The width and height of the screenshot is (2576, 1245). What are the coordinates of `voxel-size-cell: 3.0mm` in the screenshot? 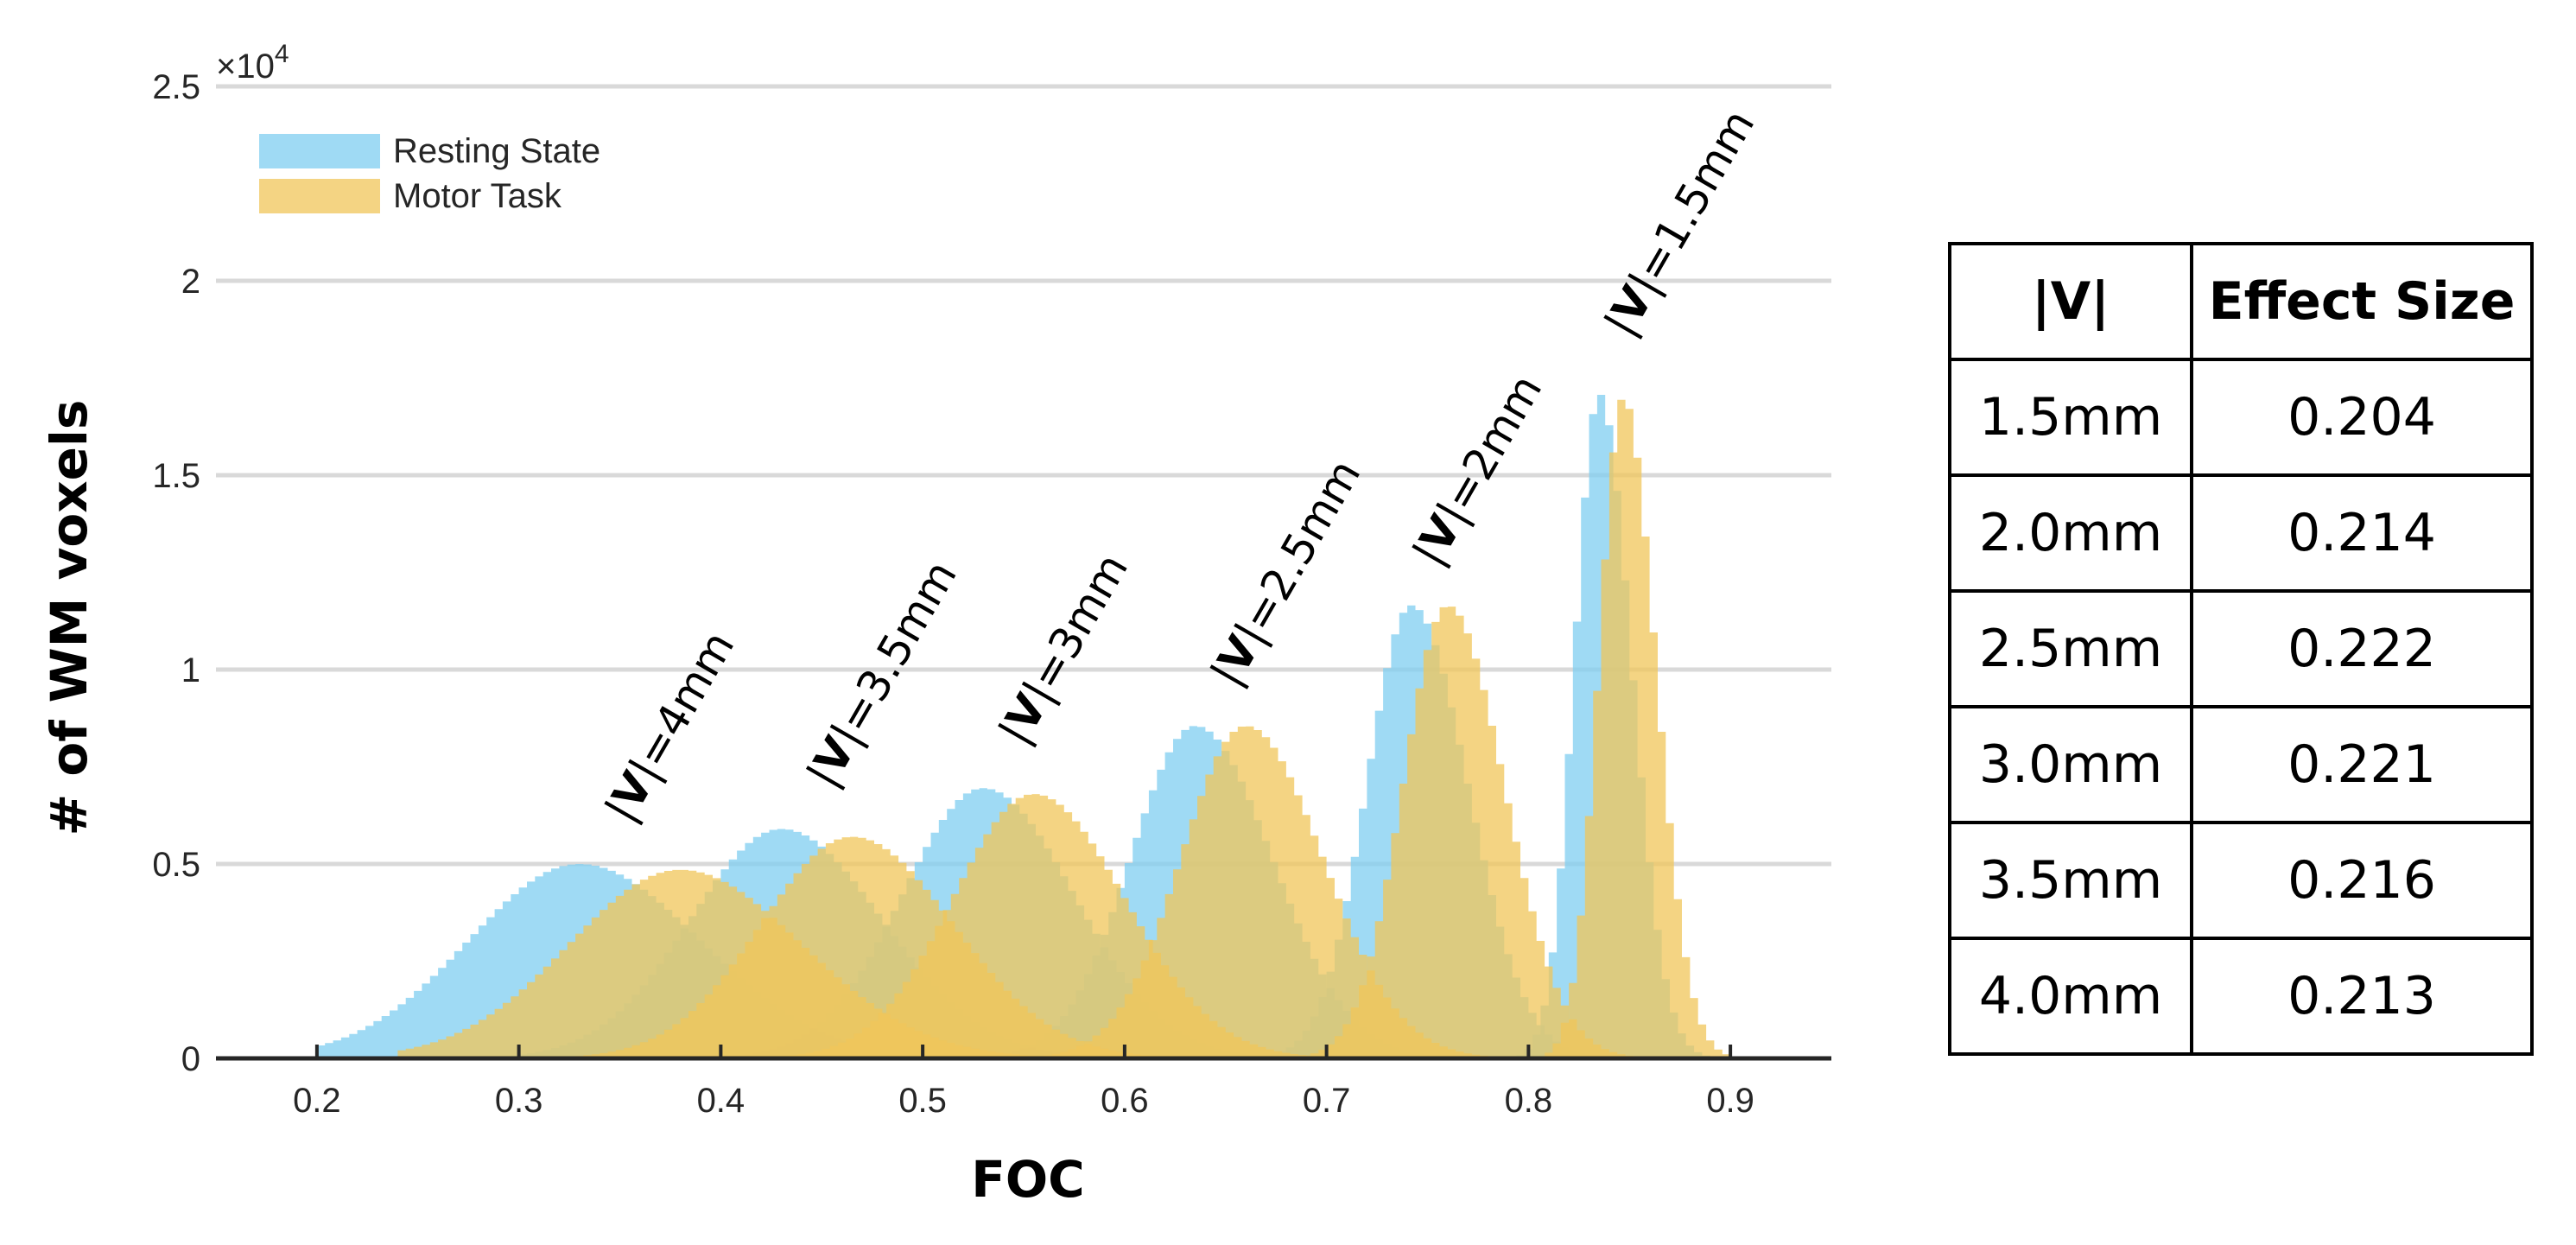 It's located at (2070, 764).